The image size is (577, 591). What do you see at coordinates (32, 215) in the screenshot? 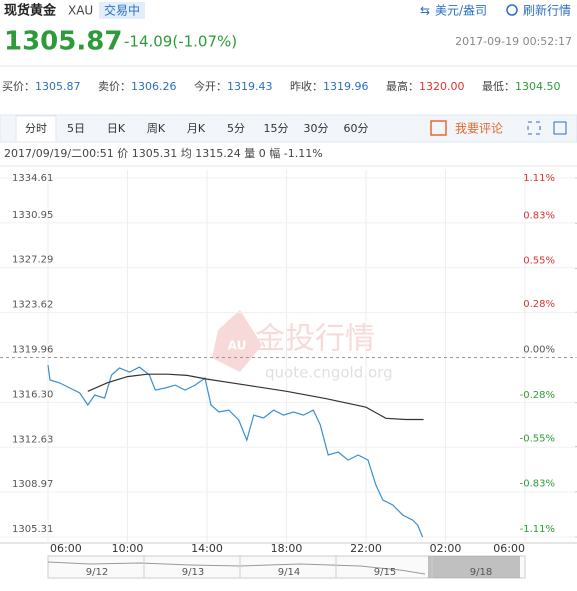
I see `y-tick-label: 1330.95` at bounding box center [32, 215].